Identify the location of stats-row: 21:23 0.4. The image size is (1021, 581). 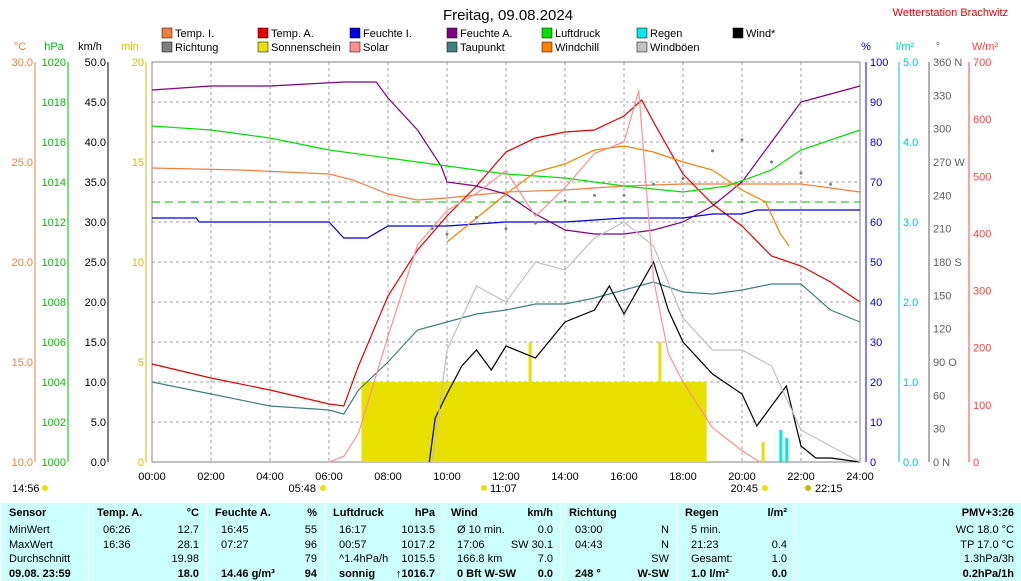
(736, 545).